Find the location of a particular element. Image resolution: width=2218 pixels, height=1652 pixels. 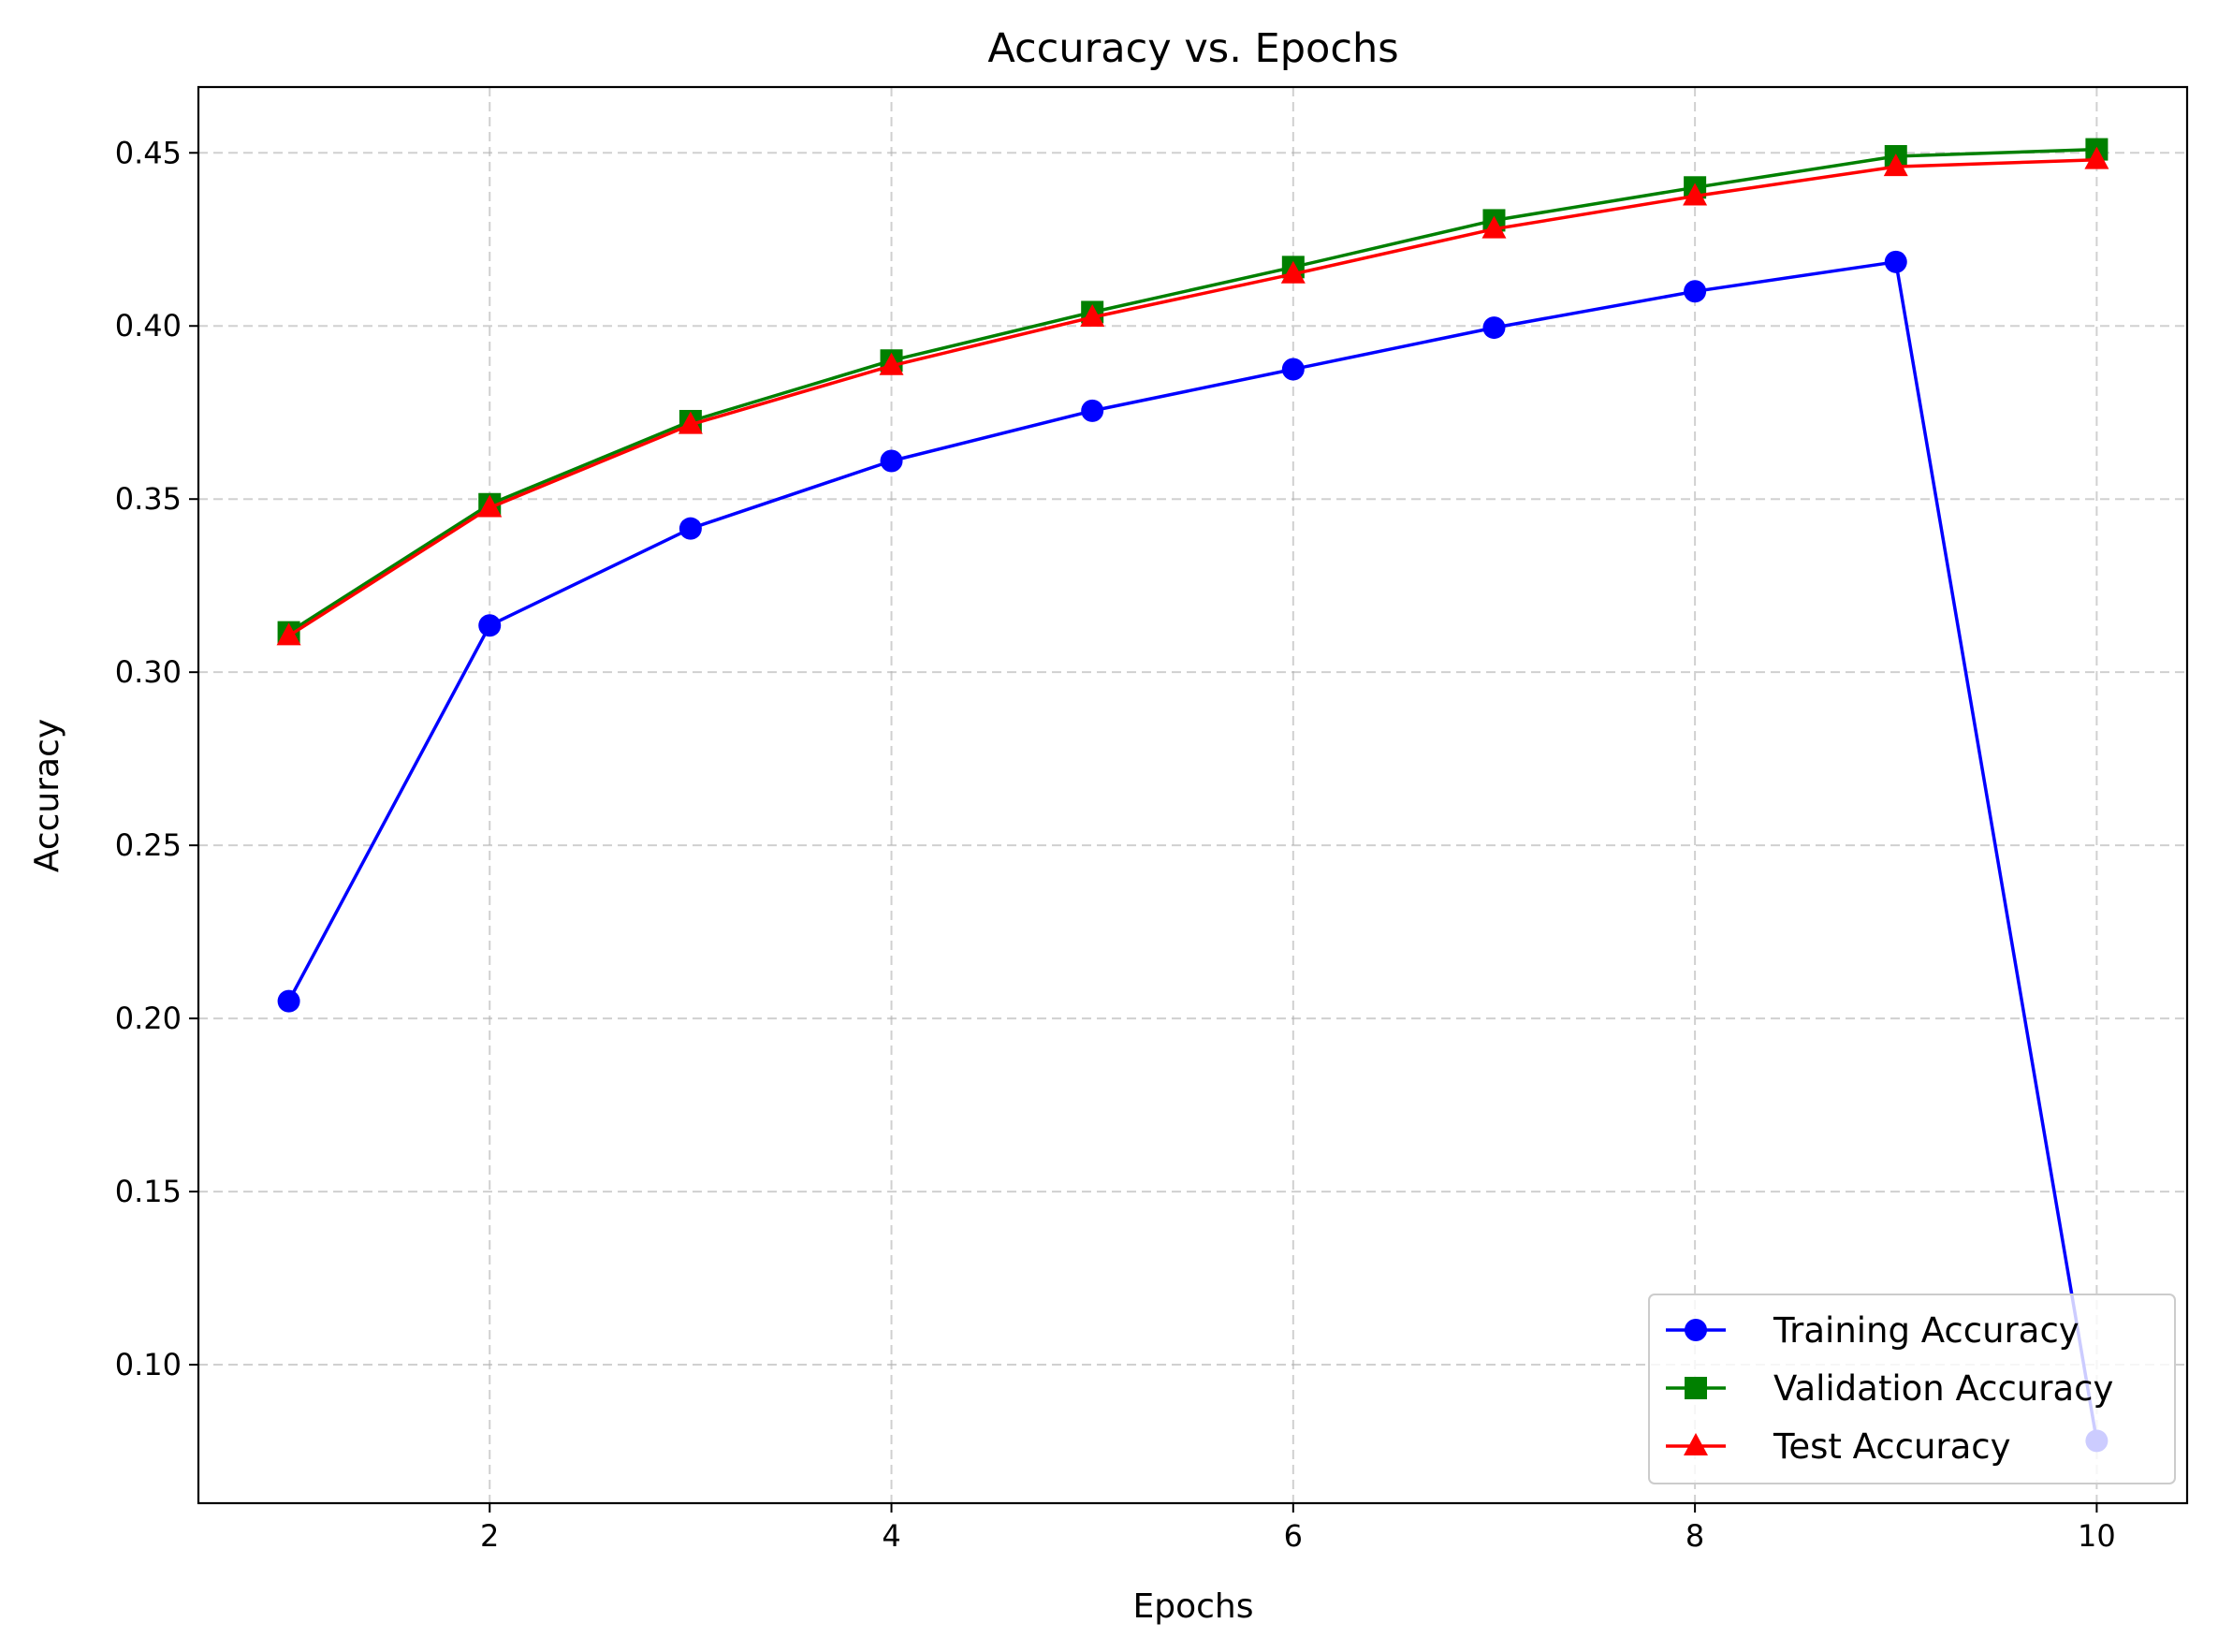

legend-label: Validation Accuracy is located at coordinates (1943, 1388).